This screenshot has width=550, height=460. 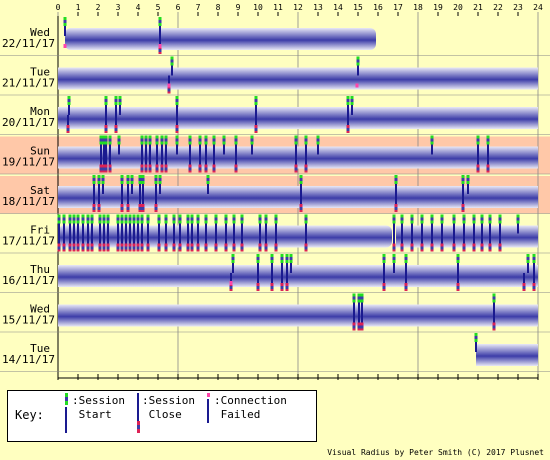 I want to click on hour-label: 18, so click(x=418, y=7).